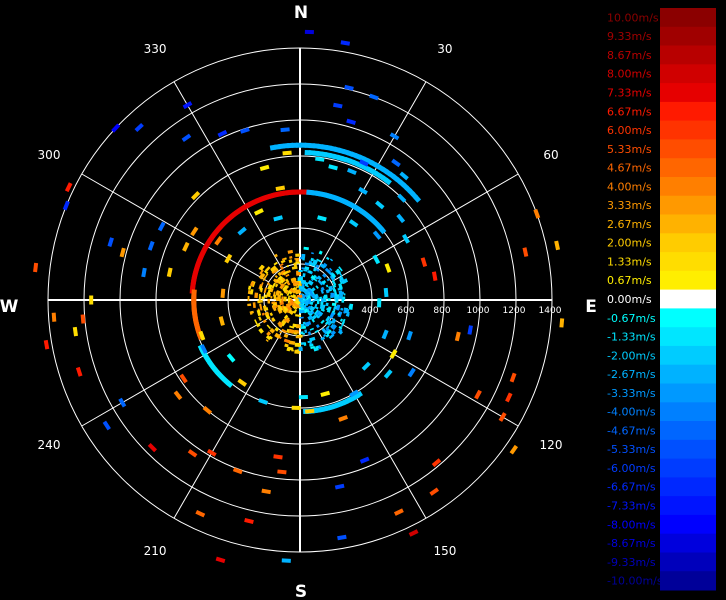 The height and width of the screenshot is (600, 726). I want to click on azimuth-spoke, so click(372, 175).